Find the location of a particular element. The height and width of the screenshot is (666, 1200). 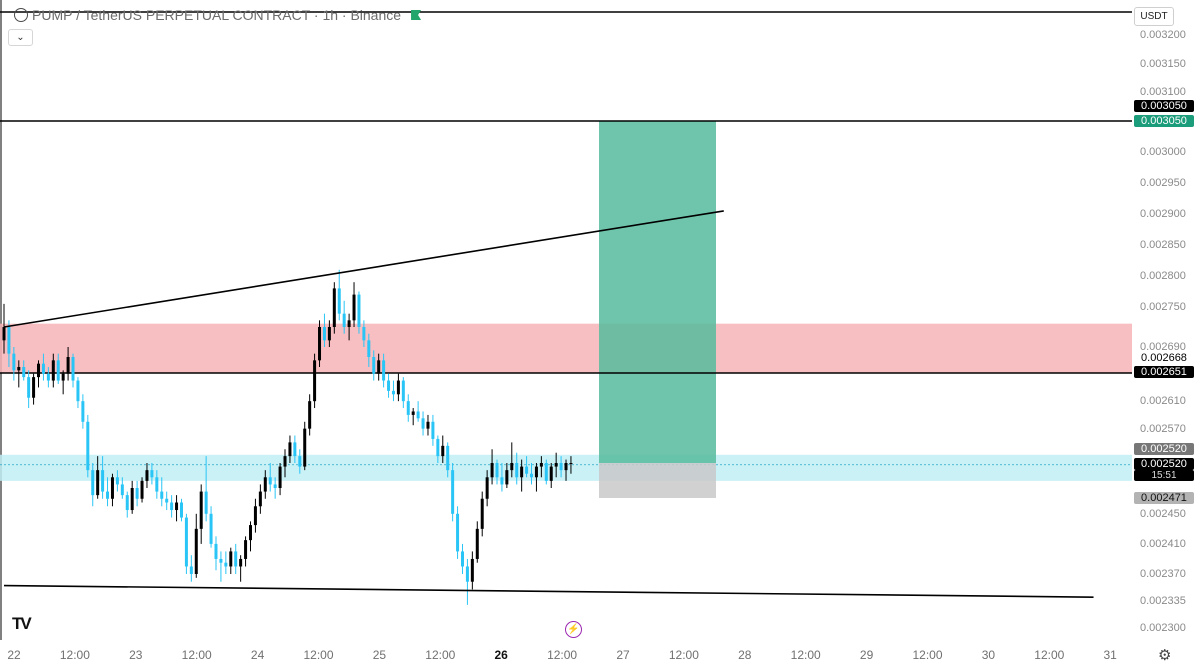

symbol-logo-icon is located at coordinates (21, 15).